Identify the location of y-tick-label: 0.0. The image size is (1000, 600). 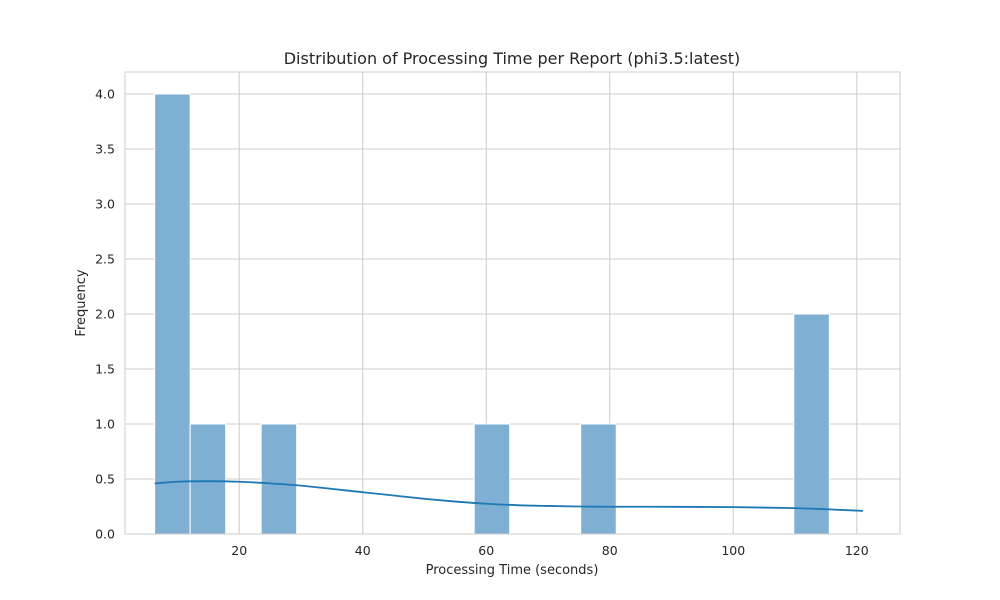
(105, 534).